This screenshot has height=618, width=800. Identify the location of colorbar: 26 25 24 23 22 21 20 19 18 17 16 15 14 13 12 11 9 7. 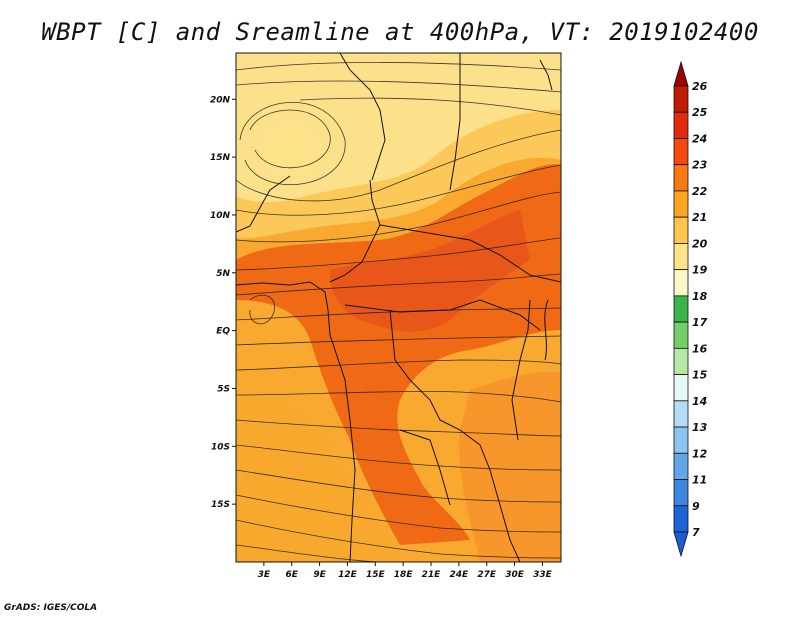
(690, 309).